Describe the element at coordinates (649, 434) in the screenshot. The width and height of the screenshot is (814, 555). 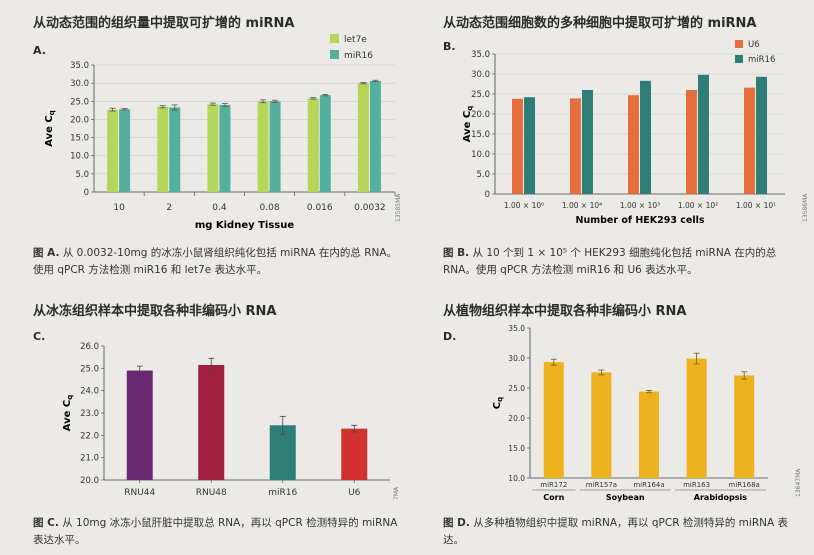
I see `bar-miR164a` at that location.